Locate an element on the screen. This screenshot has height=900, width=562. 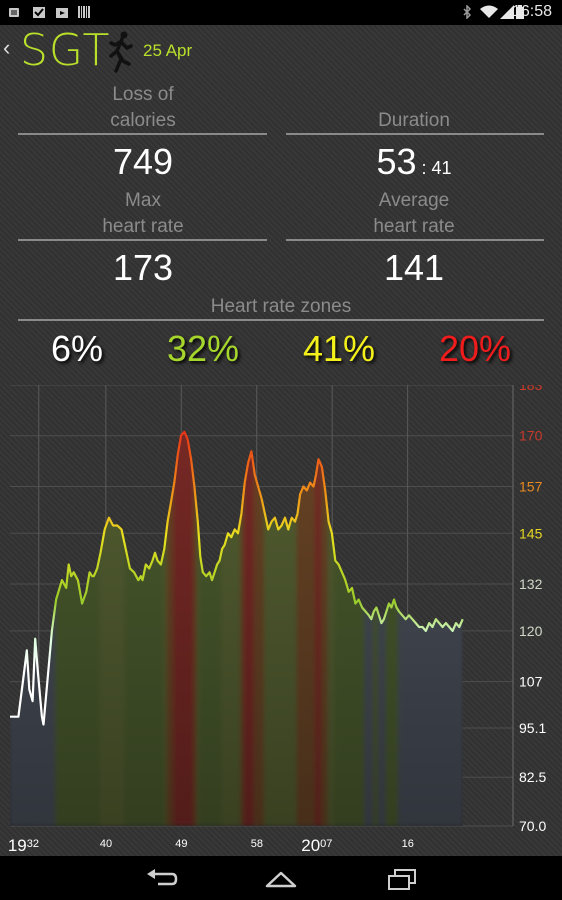
max-hr-label-line1: Max is located at coordinates (143, 200).